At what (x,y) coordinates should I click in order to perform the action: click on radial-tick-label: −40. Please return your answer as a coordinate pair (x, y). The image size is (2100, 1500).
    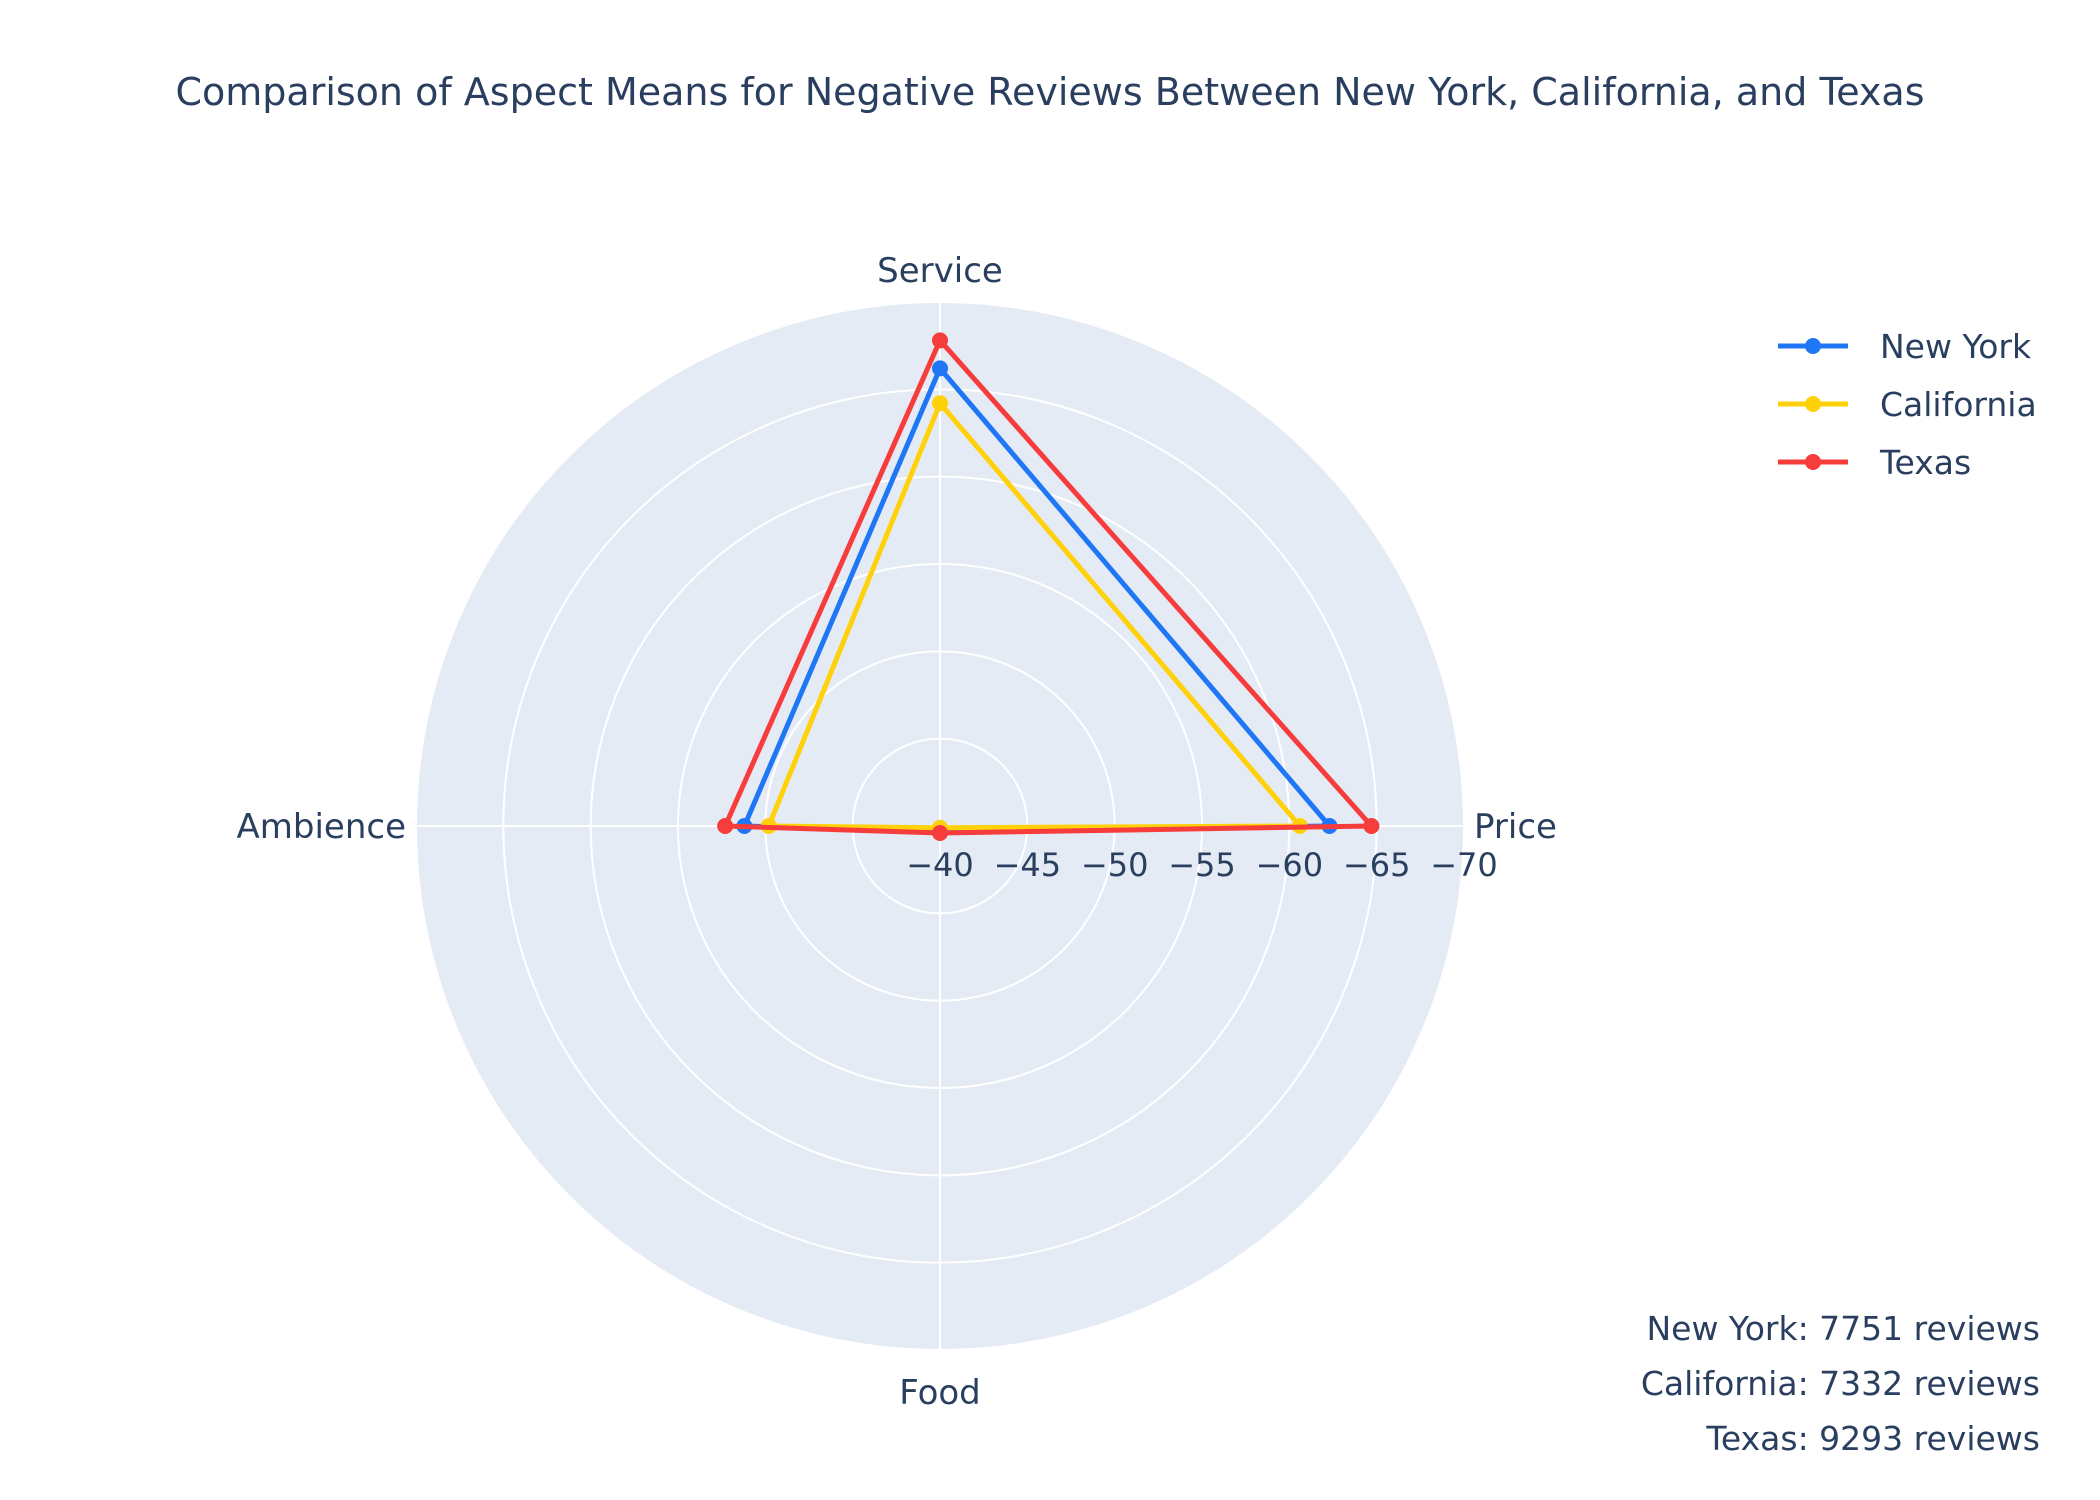
    Looking at the image, I should click on (940, 865).